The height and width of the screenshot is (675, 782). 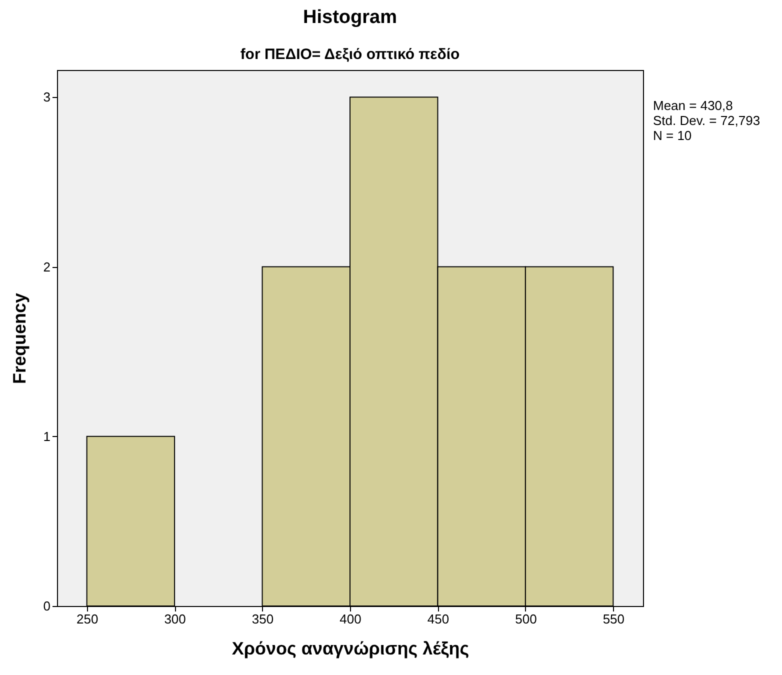 I want to click on x-tick-label: 350, so click(x=263, y=619).